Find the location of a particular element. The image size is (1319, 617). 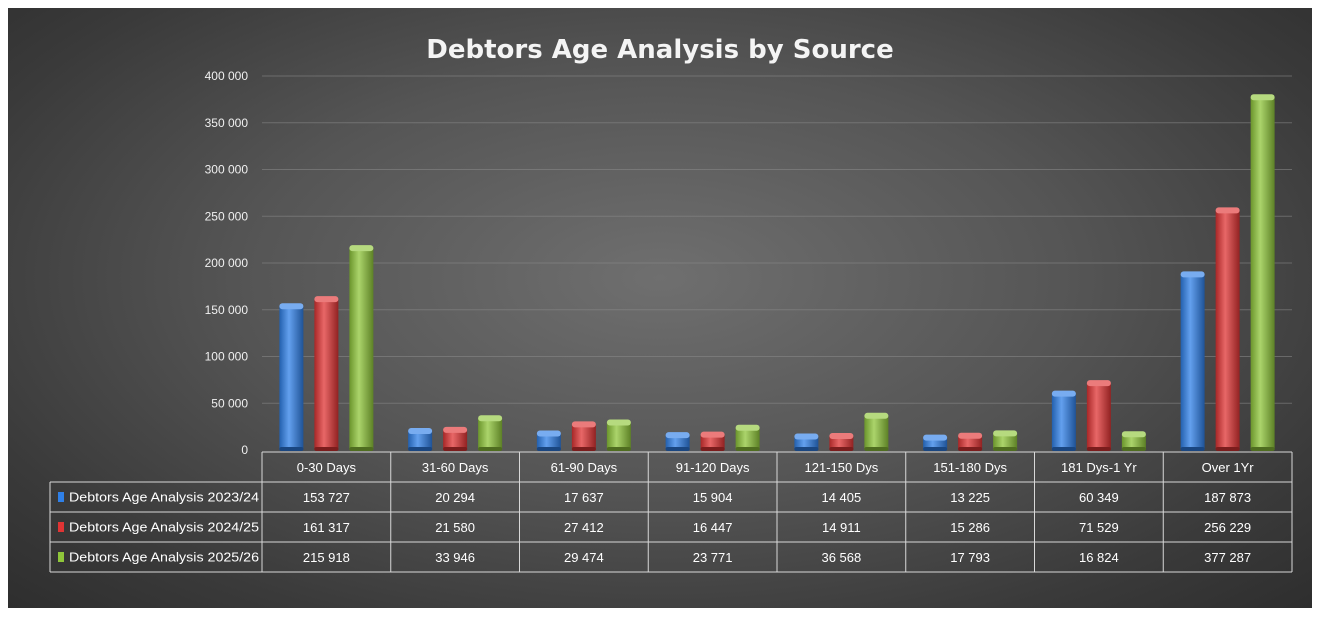

category-label: 0-30 Days is located at coordinates (327, 467).